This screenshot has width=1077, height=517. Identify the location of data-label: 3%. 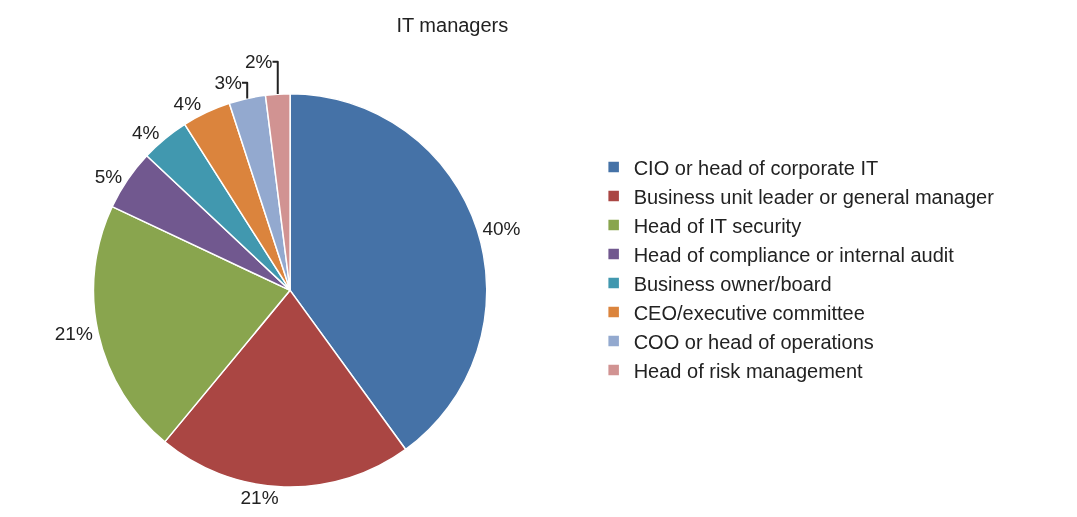
(228, 83).